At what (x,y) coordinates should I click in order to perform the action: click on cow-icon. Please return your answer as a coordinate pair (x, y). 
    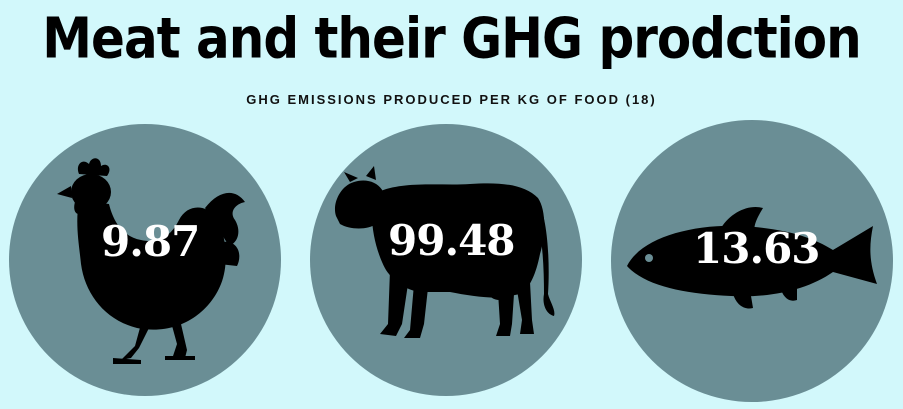
    Looking at the image, I should click on (444, 252).